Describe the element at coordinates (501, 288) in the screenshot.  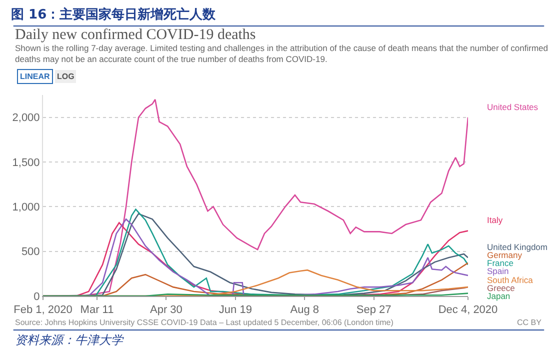
I see `text: Greece` at that location.